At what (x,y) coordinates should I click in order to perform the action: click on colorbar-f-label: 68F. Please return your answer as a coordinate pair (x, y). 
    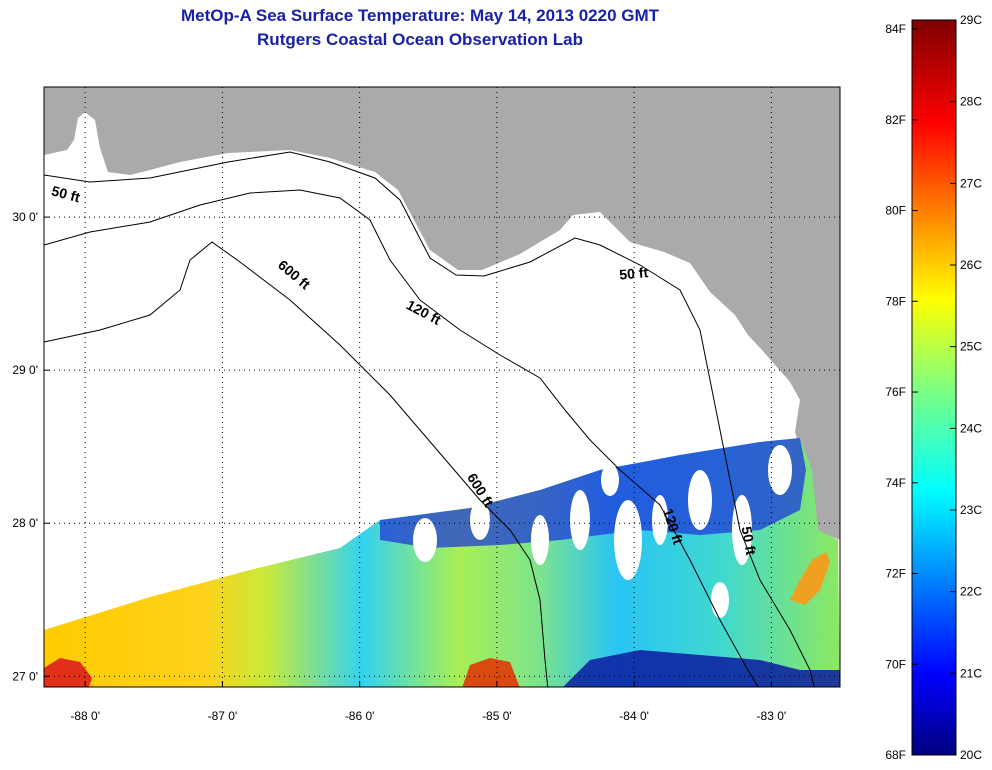
    Looking at the image, I should click on (895, 755).